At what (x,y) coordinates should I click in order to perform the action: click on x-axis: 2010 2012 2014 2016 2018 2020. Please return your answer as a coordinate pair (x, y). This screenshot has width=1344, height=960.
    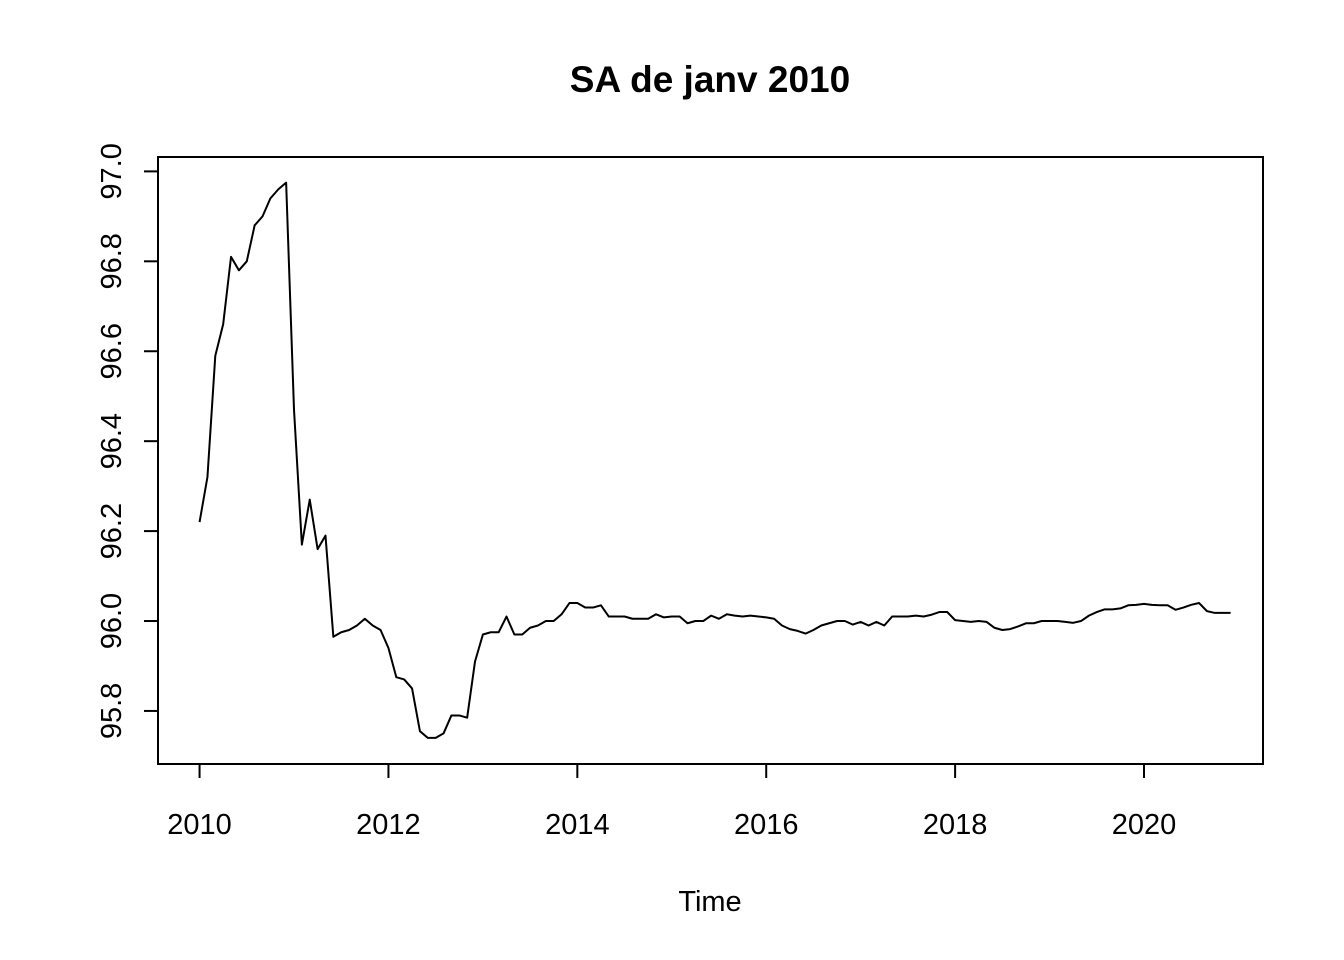
    Looking at the image, I should click on (672, 802).